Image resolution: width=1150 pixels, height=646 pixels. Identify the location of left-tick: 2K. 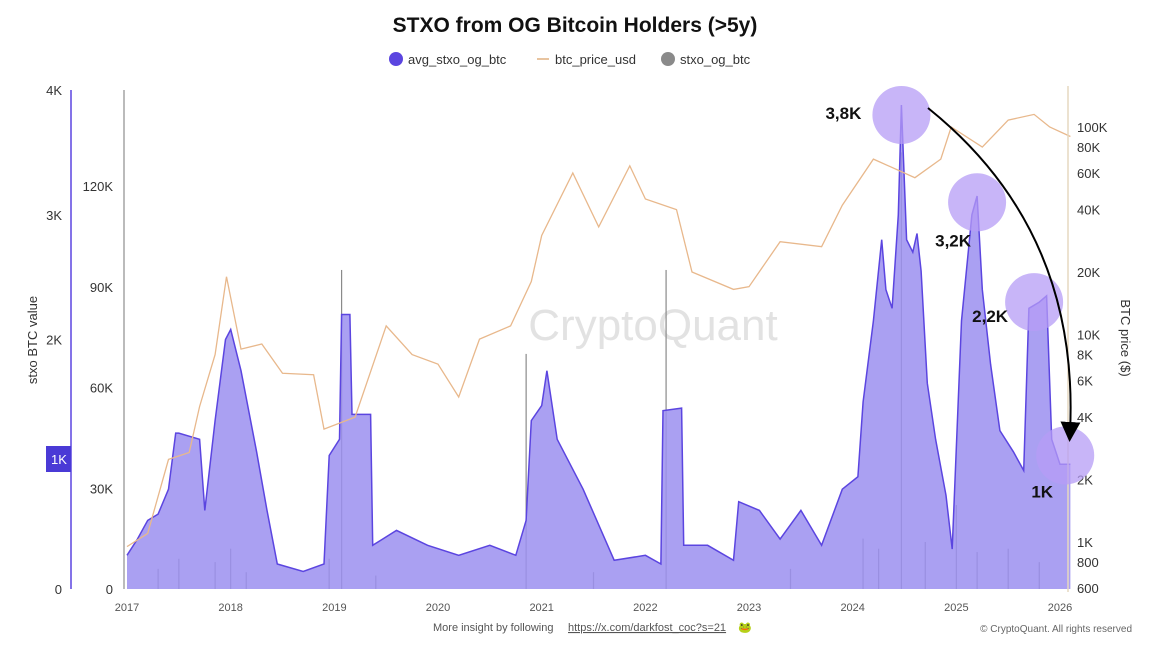
(54, 340).